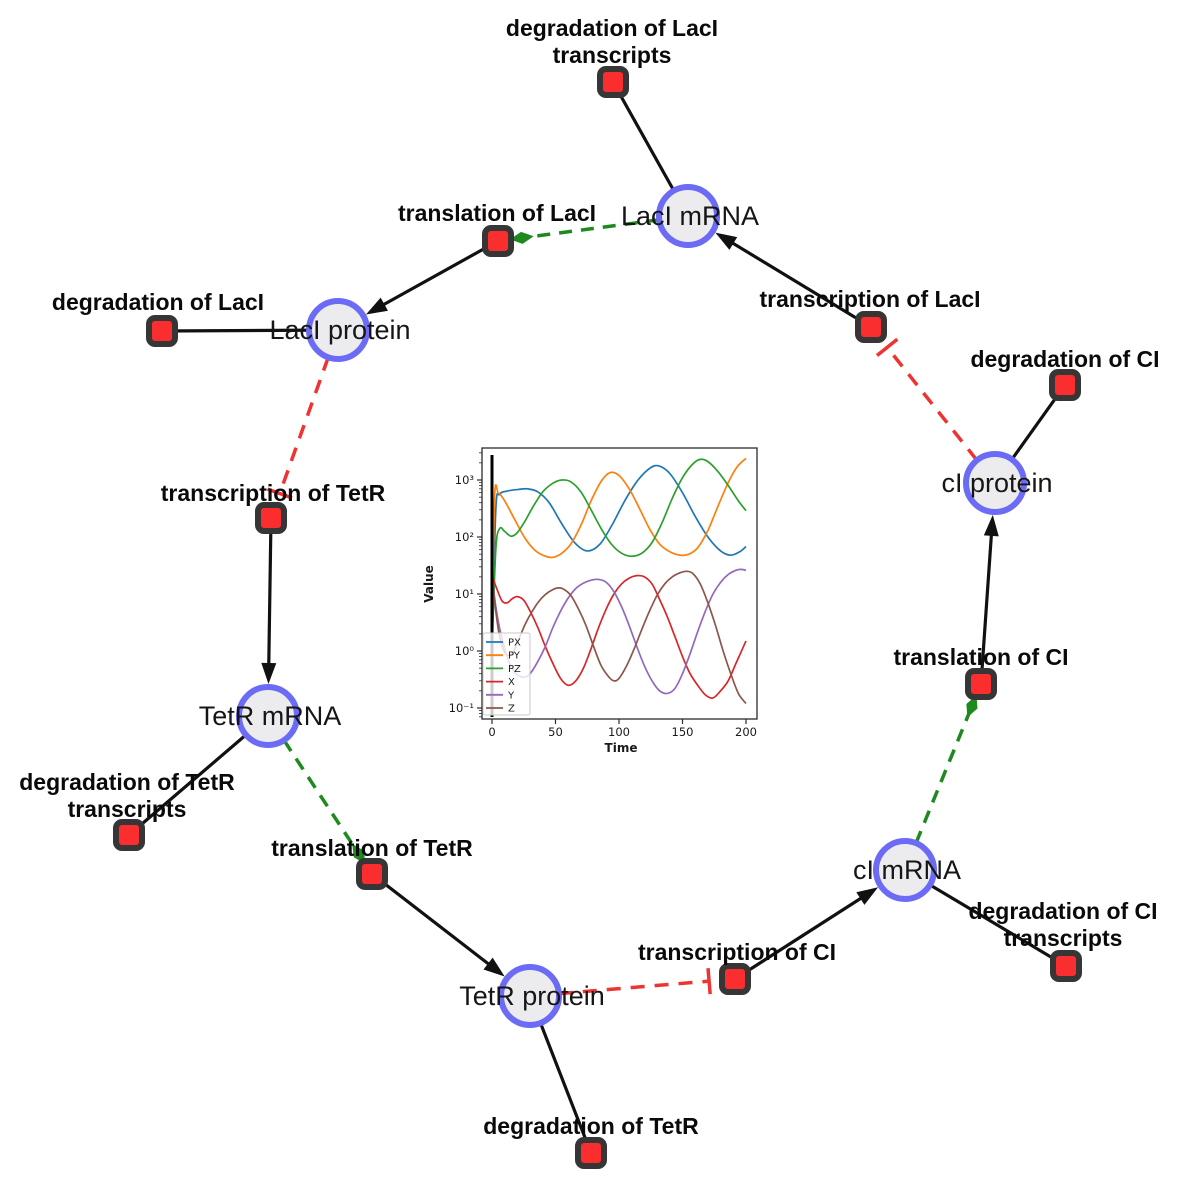 This screenshot has height=1200, width=1189. What do you see at coordinates (1066, 966) in the screenshot?
I see `reaction-node-deg-ci-transcripts` at bounding box center [1066, 966].